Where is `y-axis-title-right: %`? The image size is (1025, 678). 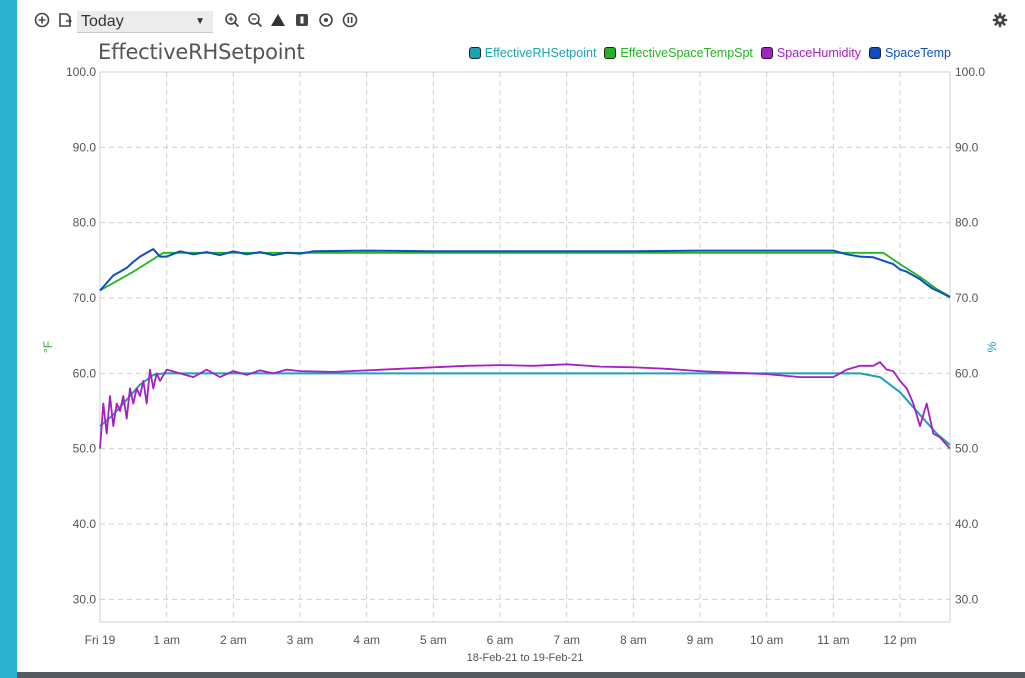 y-axis-title-right: % is located at coordinates (992, 346).